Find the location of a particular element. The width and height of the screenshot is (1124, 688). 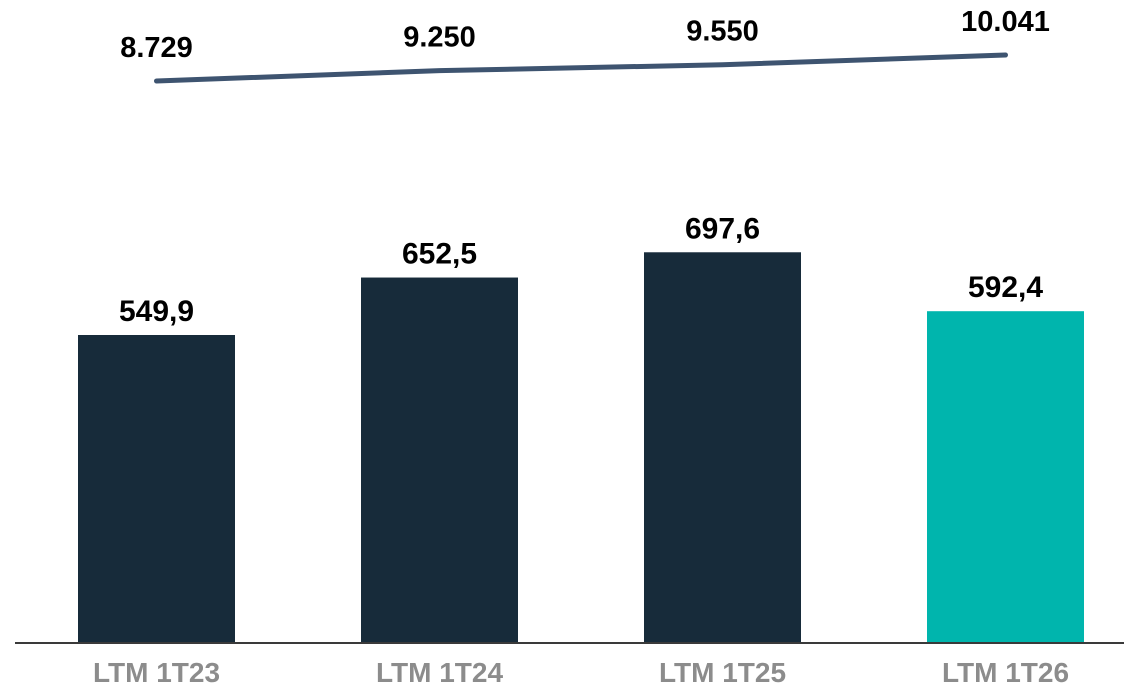

line-series is located at coordinates (581, 68).